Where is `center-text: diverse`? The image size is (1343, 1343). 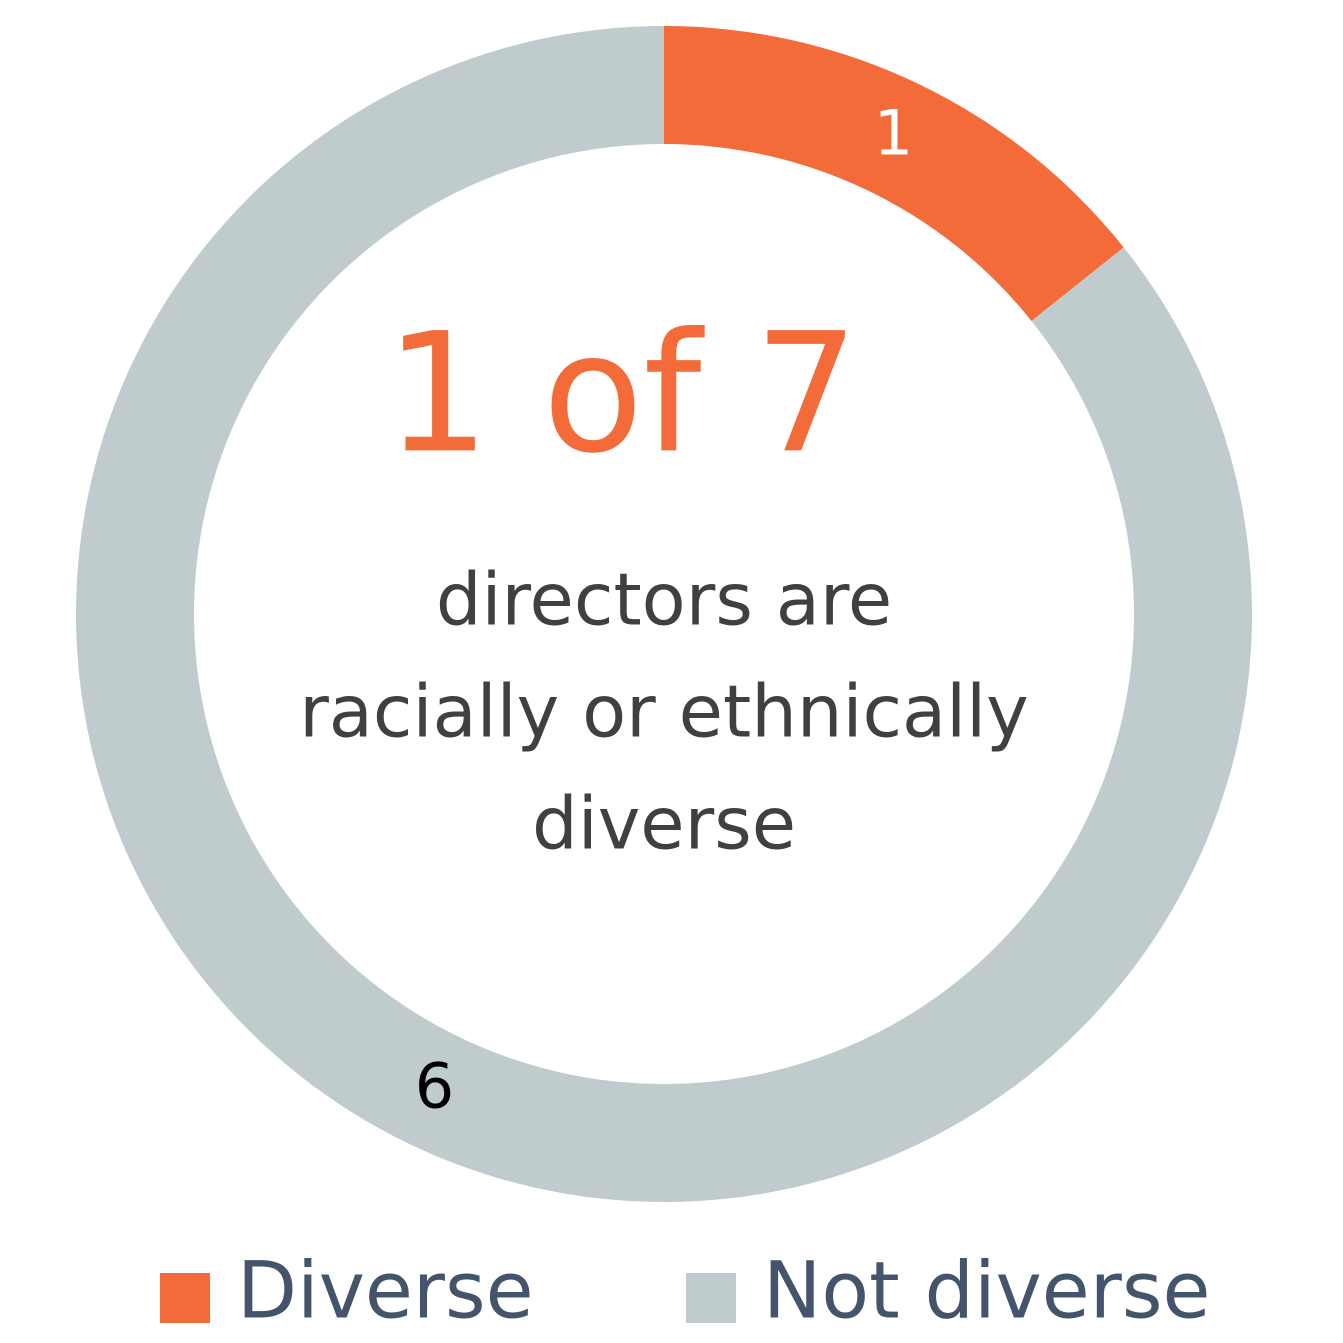
center-text: diverse is located at coordinates (664, 824).